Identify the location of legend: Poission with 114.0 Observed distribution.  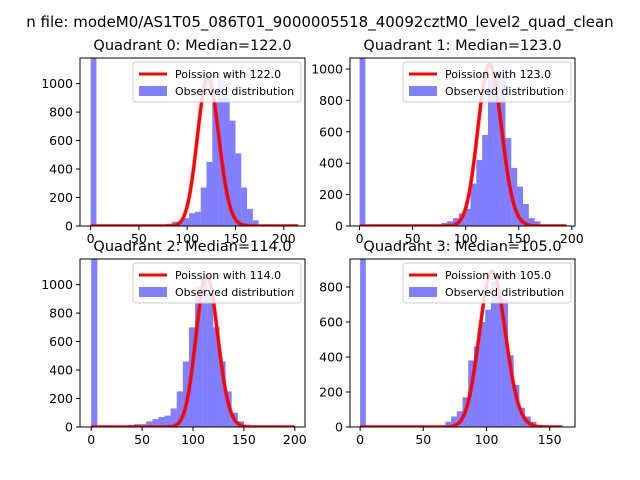
(217, 283).